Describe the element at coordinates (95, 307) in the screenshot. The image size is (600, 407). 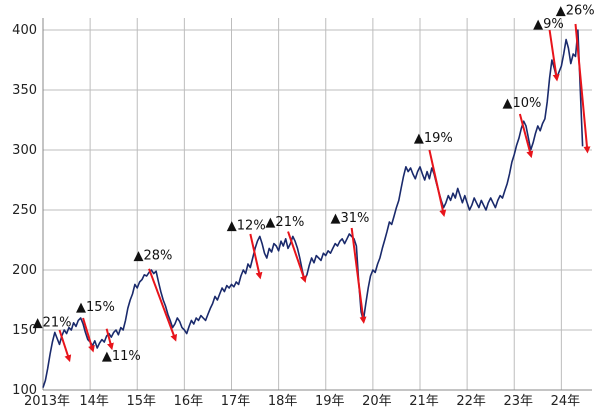
I see `drawdown-label: ▲15%` at that location.